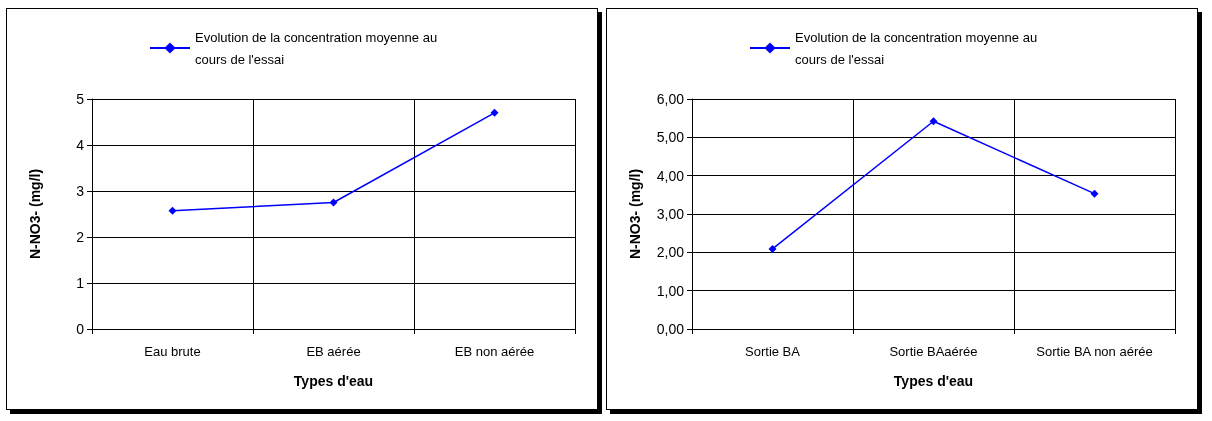 The height and width of the screenshot is (421, 1212). I want to click on y-tick-label: 3,00, so click(670, 214).